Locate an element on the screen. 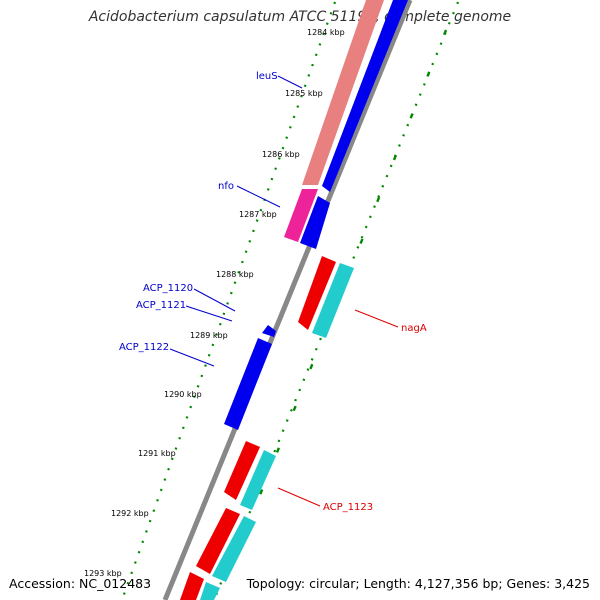  cds-forward-nfo is located at coordinates (315, 222).